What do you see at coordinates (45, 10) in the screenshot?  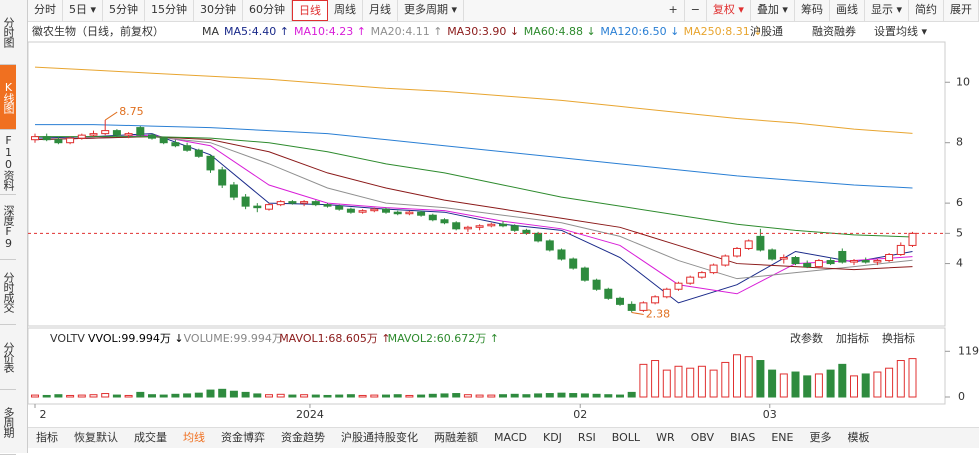 I see `period-button: 分时` at bounding box center [45, 10].